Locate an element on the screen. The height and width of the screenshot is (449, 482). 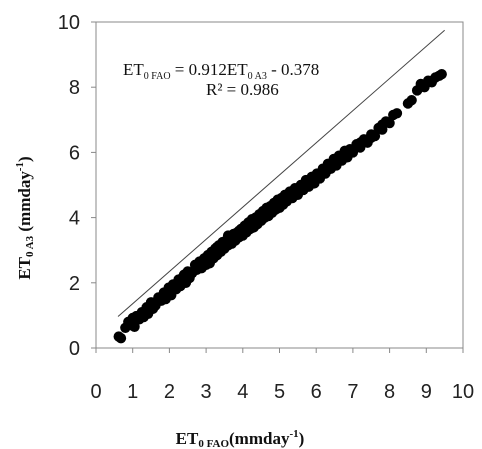
y-tick-label: 6 is located at coordinates (74, 153).